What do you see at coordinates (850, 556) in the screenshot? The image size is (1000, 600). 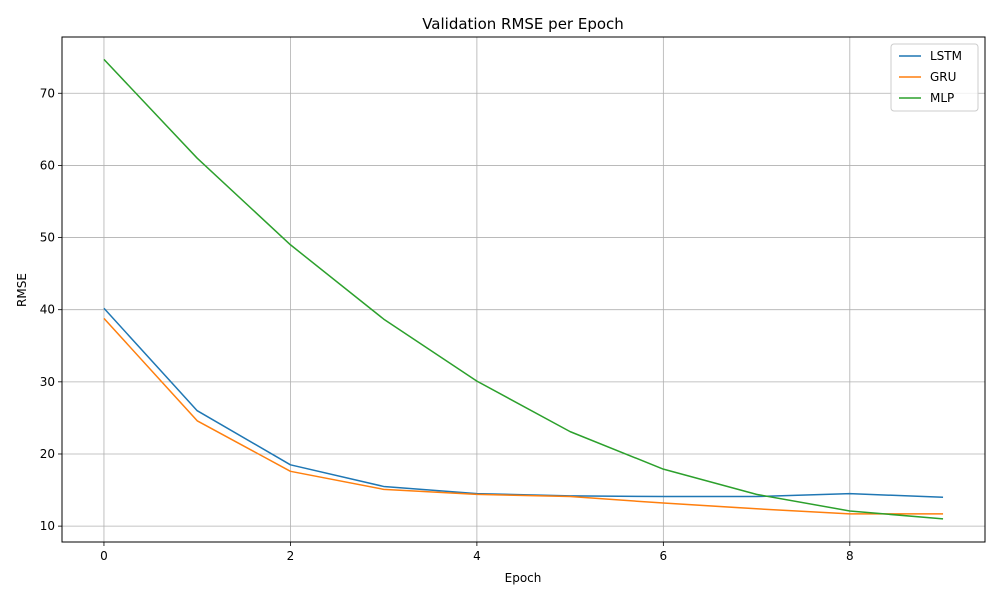 I see `x-tick-label: 8` at bounding box center [850, 556].